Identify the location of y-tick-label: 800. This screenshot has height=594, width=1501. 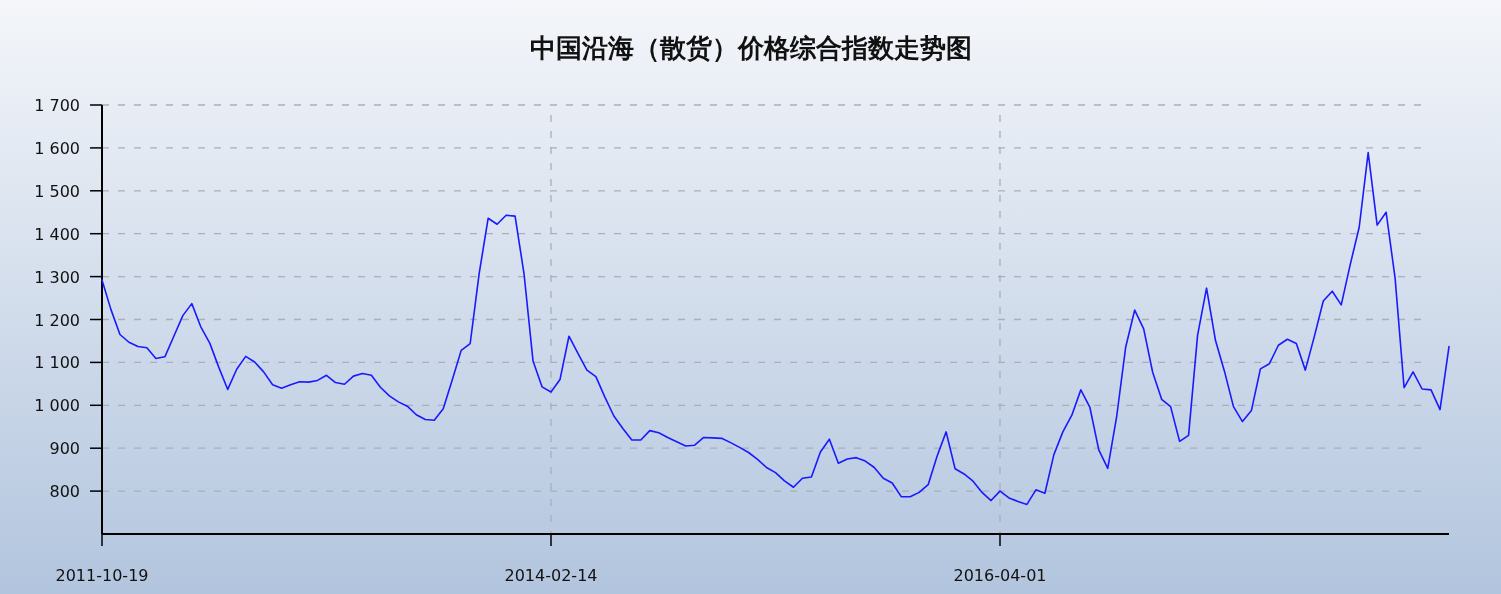
(64, 492).